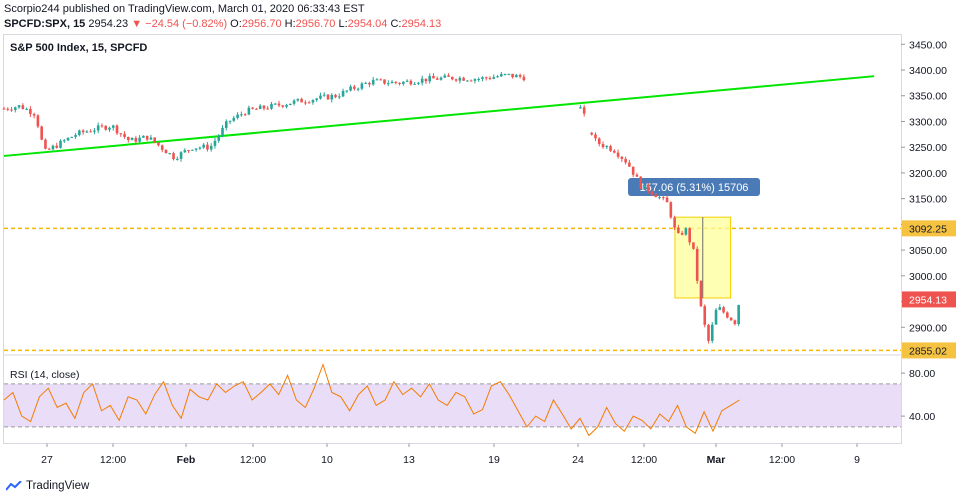  Describe the element at coordinates (315, 24) in the screenshot. I see `high-value: 2956.70` at that location.